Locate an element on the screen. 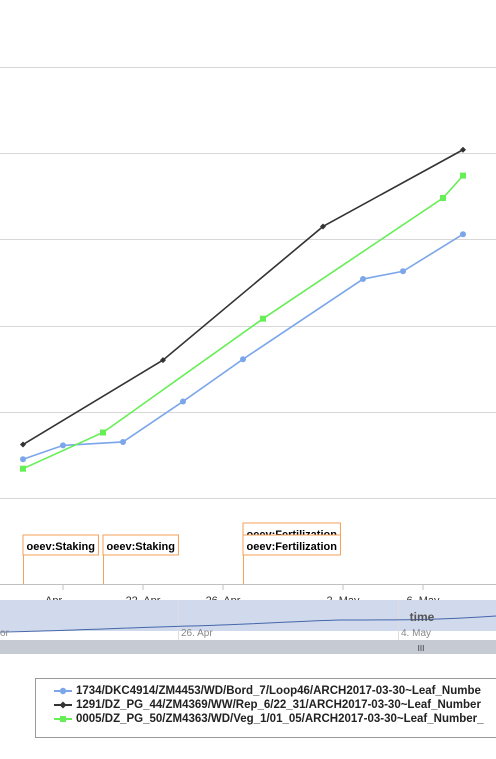 The width and height of the screenshot is (496, 759). annotation-flag: oeev:Fertilization is located at coordinates (291, 559).